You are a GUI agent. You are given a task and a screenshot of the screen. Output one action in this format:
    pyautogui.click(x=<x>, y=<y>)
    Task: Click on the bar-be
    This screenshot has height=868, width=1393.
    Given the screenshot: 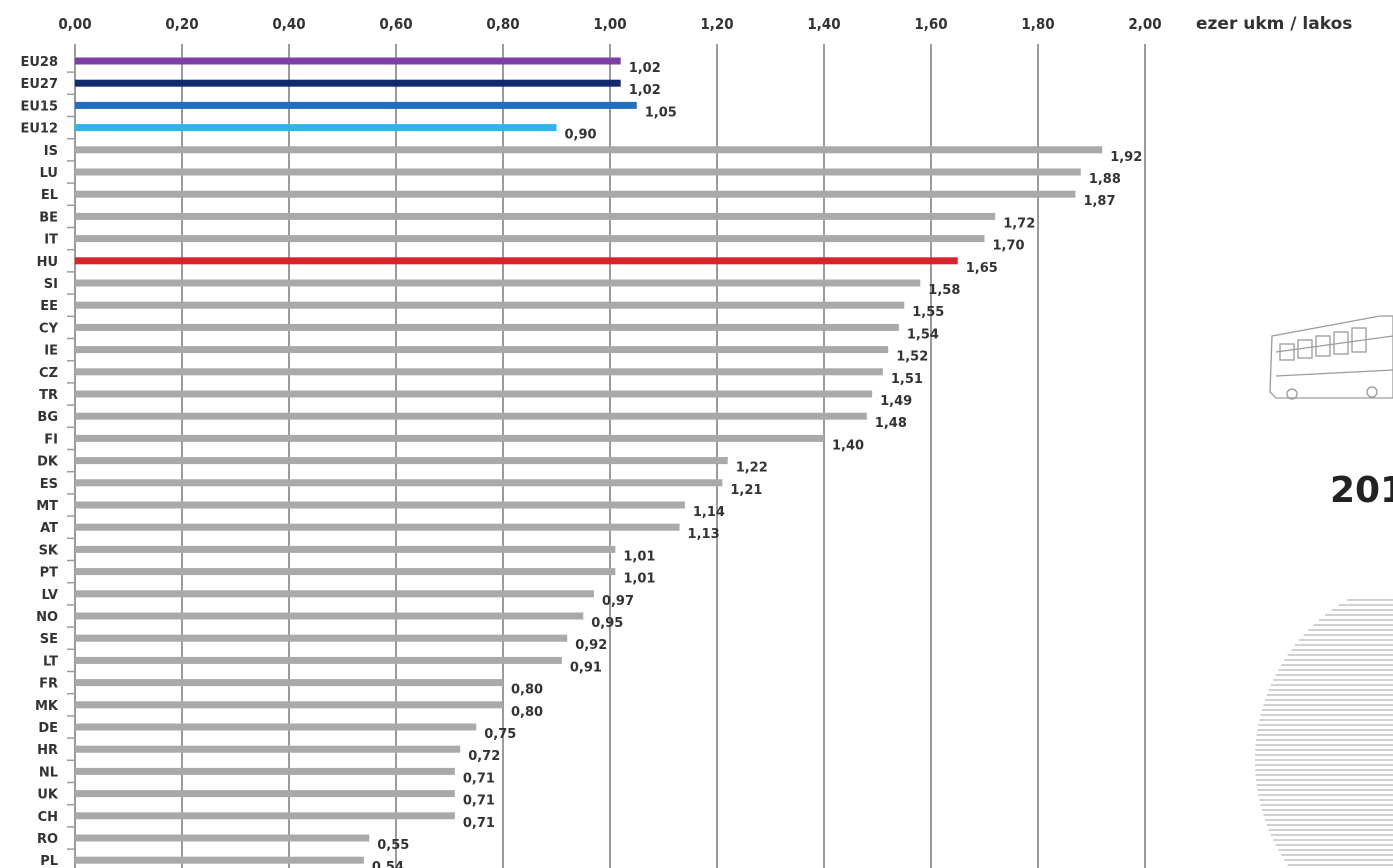 What is the action you would take?
    pyautogui.click(x=535, y=216)
    